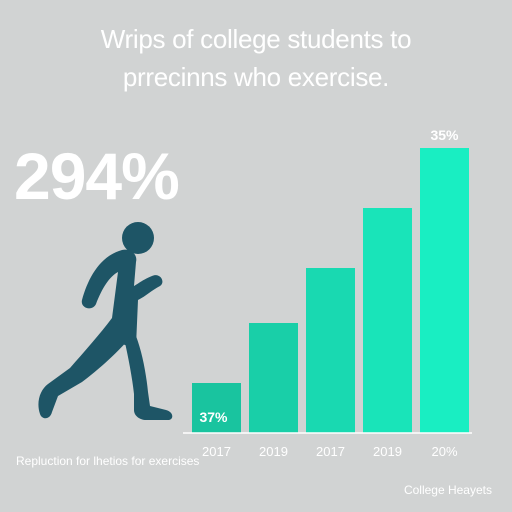 Image resolution: width=512 pixels, height=512 pixels. I want to click on x-tick-label-0: 2017, so click(216, 451).